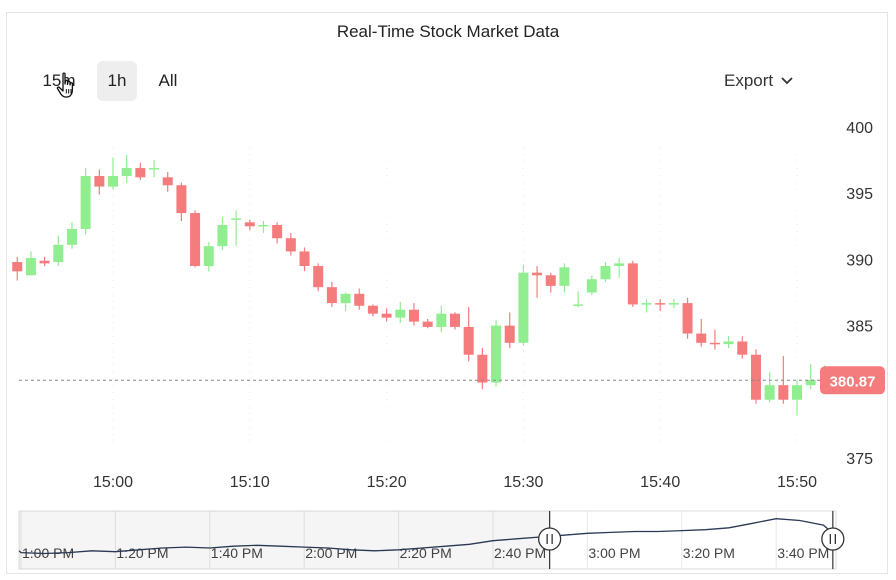 Image resolution: width=896 pixels, height=580 pixels. I want to click on x-tick-label: 15:30, so click(523, 482).